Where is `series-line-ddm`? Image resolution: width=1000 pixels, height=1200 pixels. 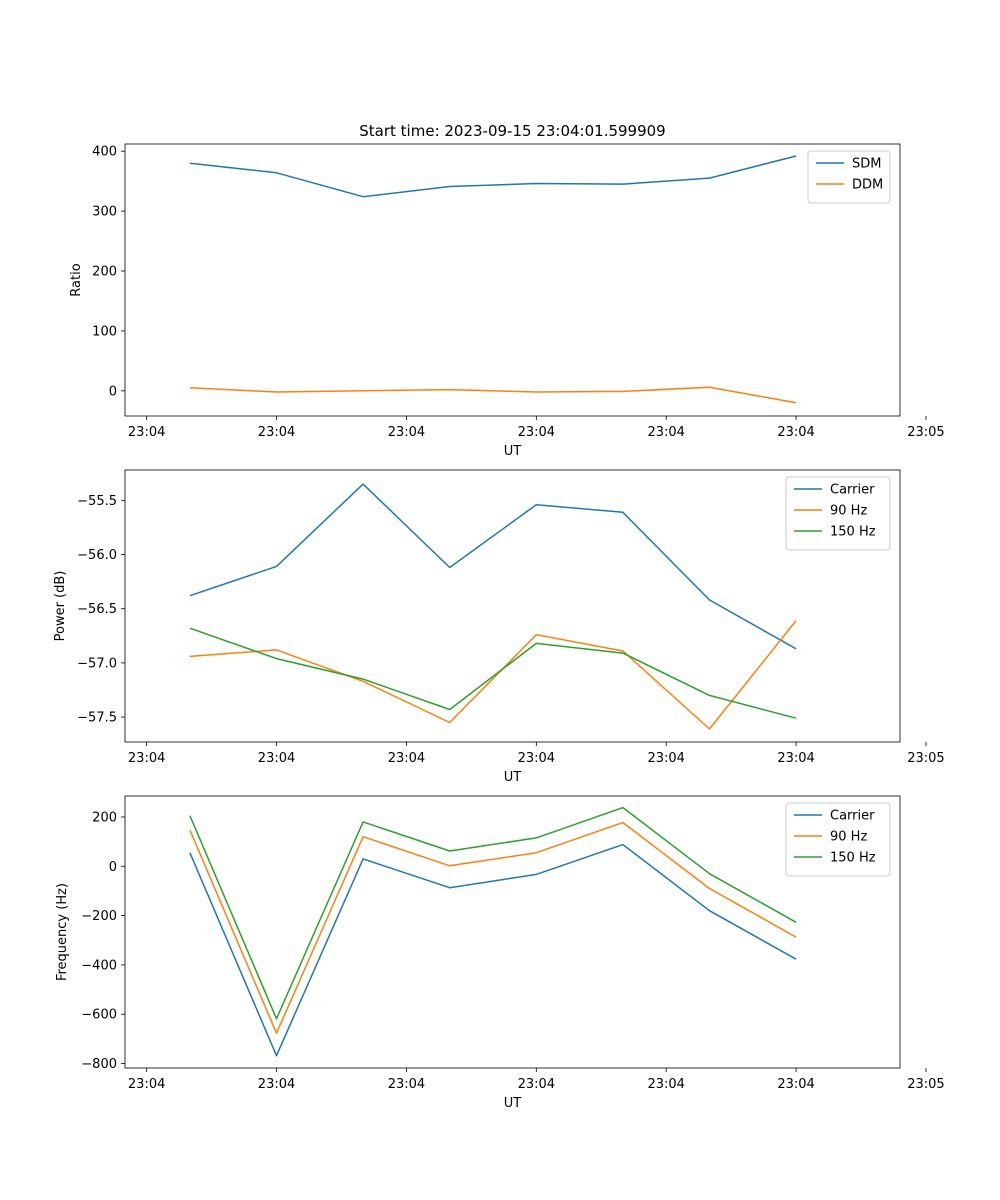
series-line-ddm is located at coordinates (493, 395).